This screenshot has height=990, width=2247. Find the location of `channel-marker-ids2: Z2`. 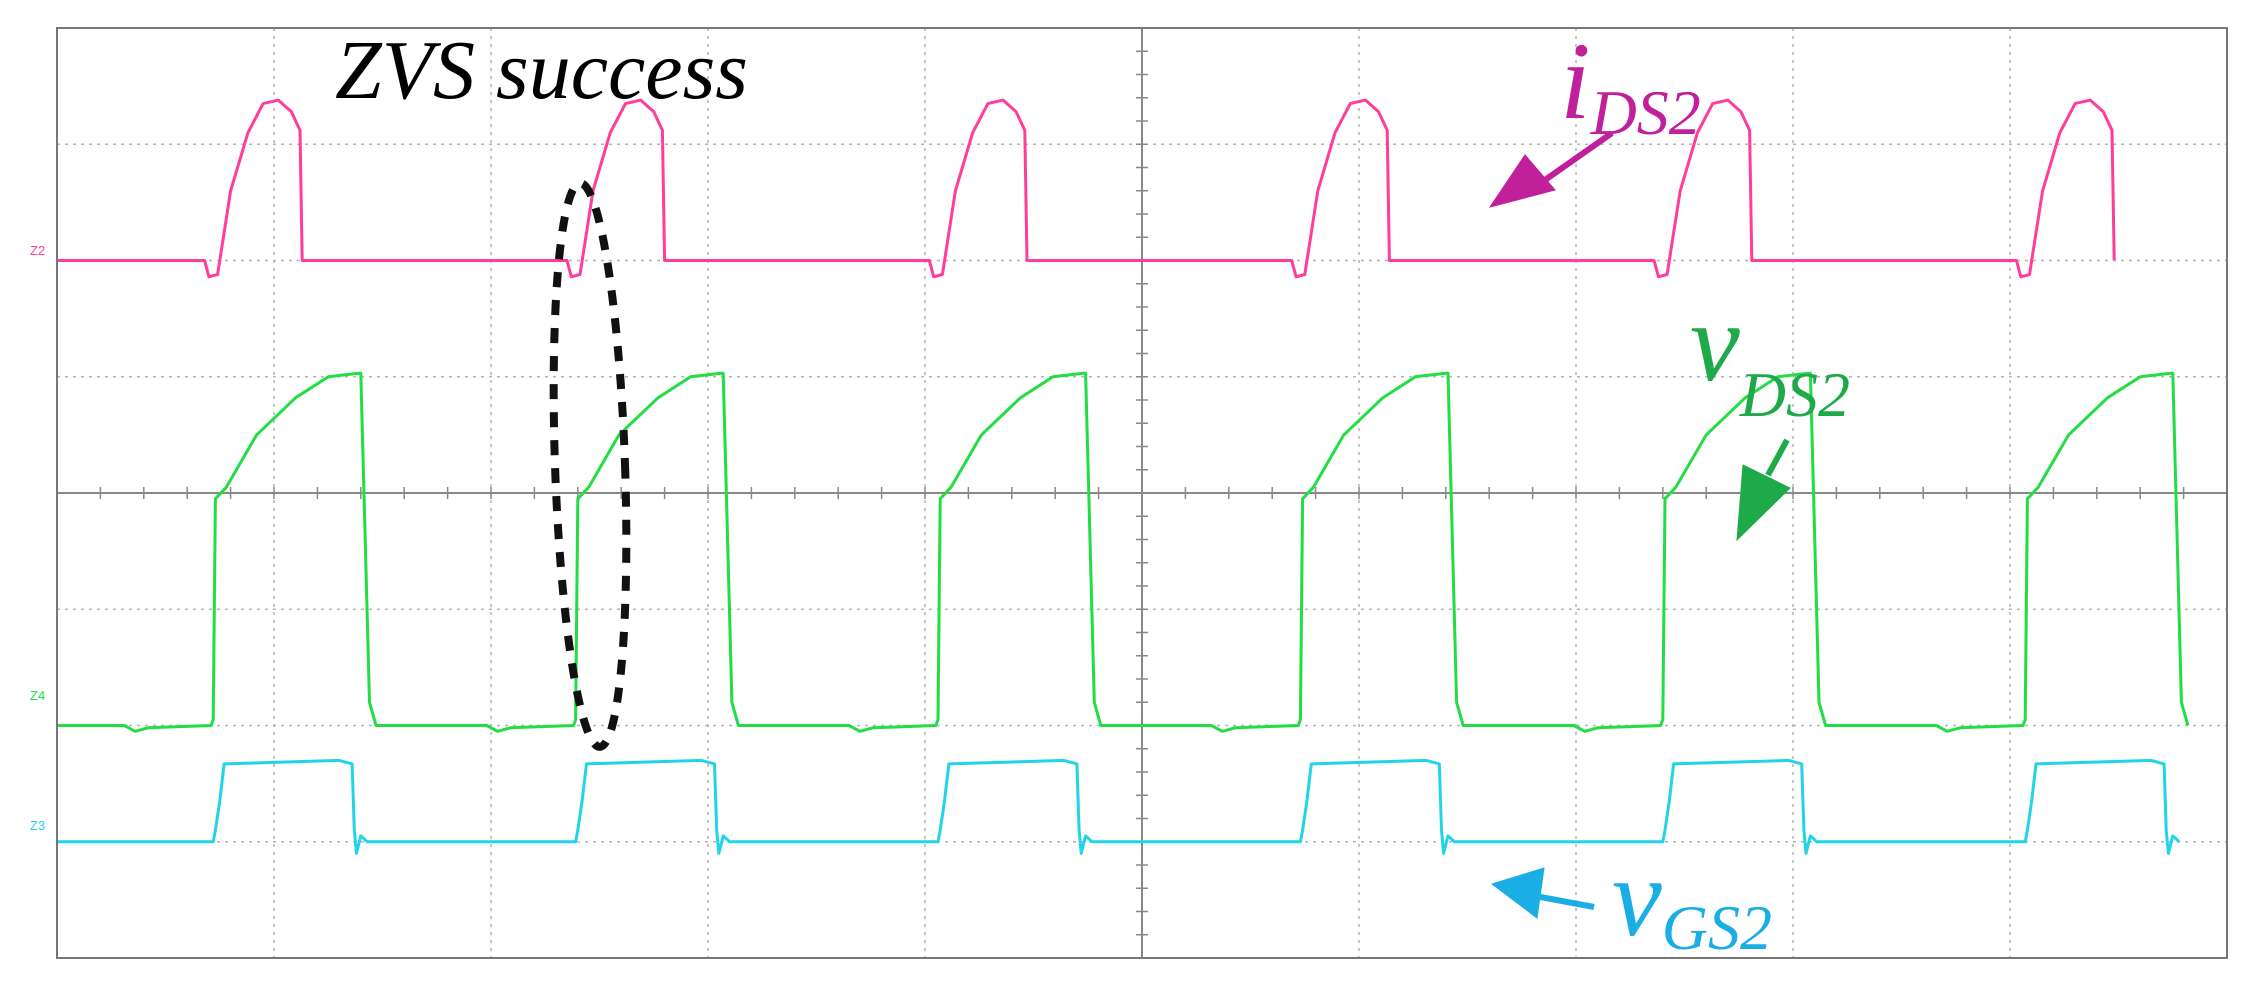

channel-marker-ids2: Z2 is located at coordinates (37, 250).